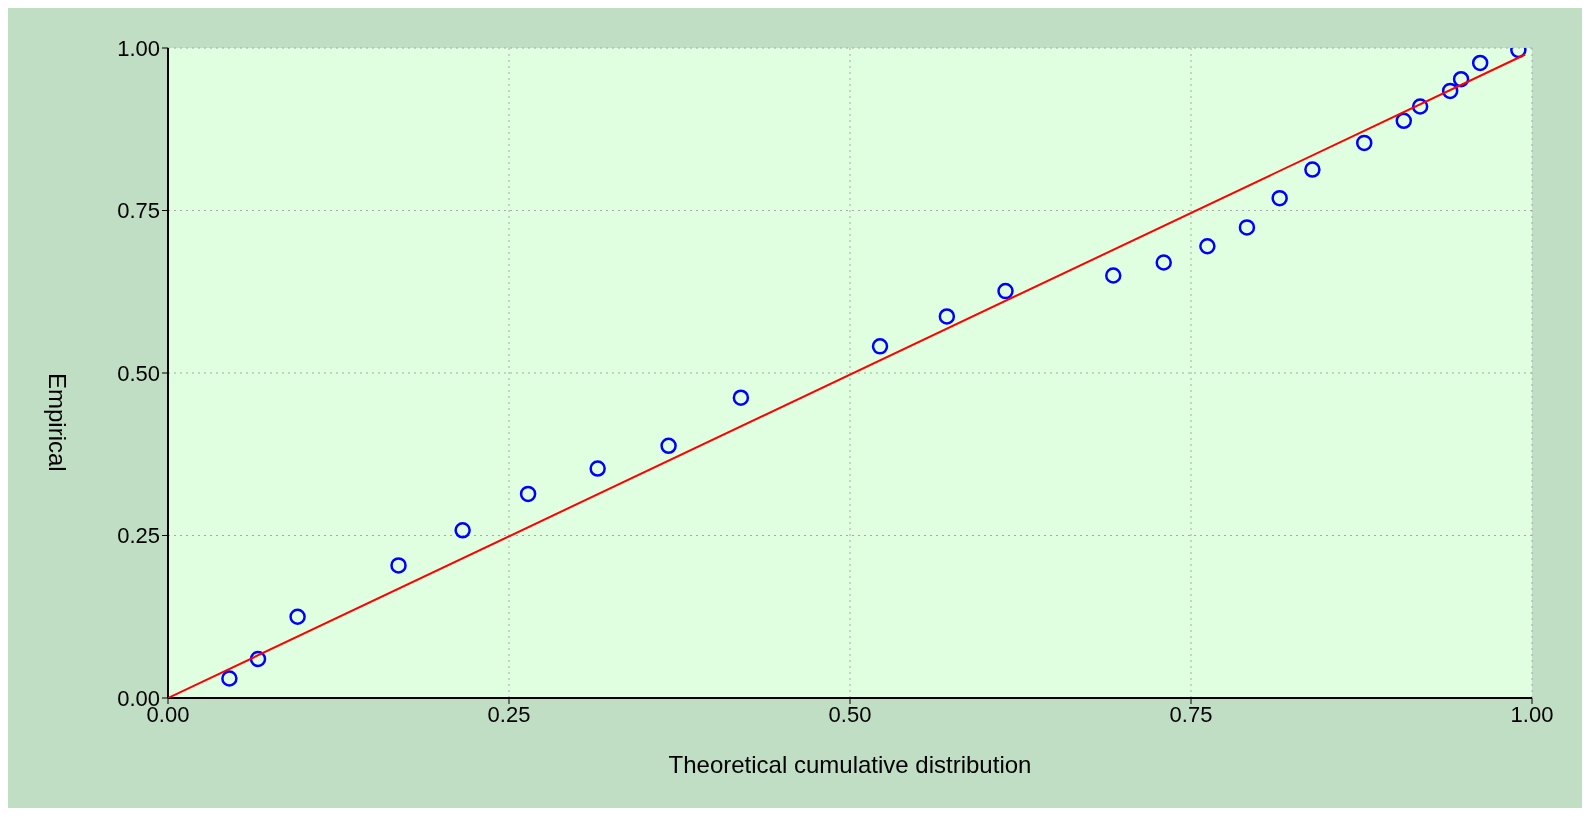 The image size is (1590, 817). I want to click on x-tick-label: 0.25, so click(509, 714).